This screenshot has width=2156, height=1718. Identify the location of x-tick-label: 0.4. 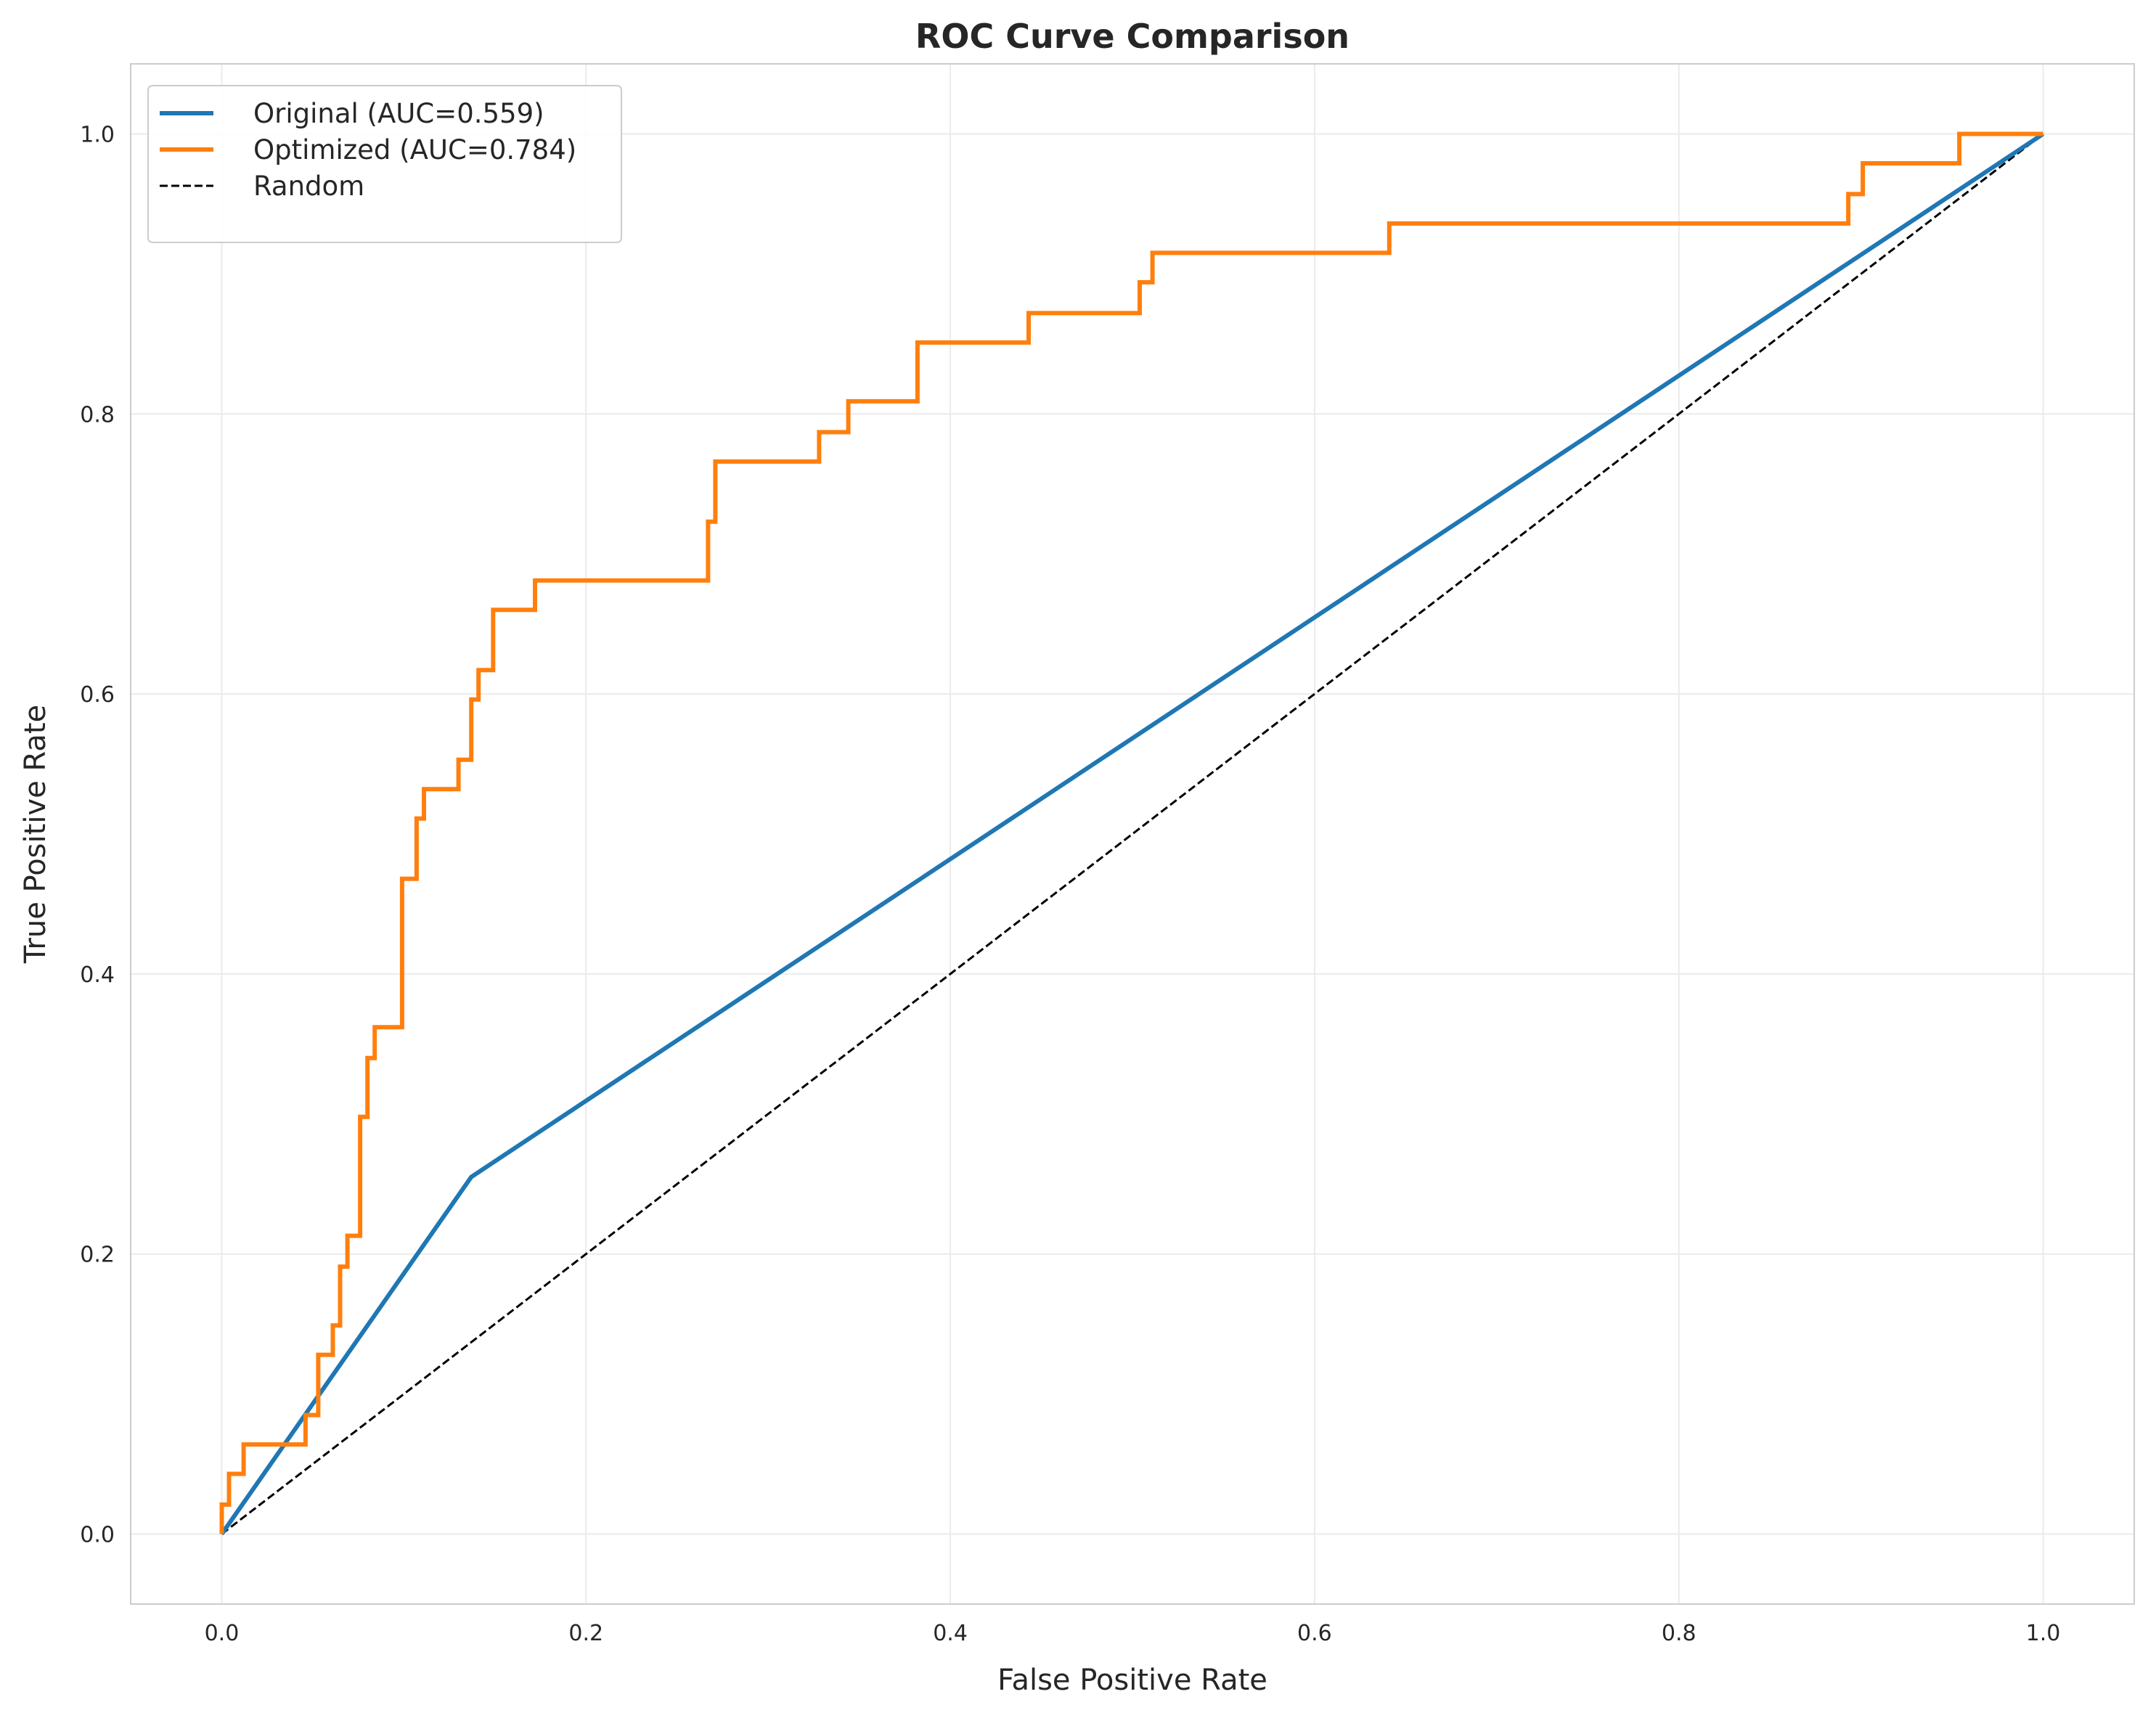
(951, 1633).